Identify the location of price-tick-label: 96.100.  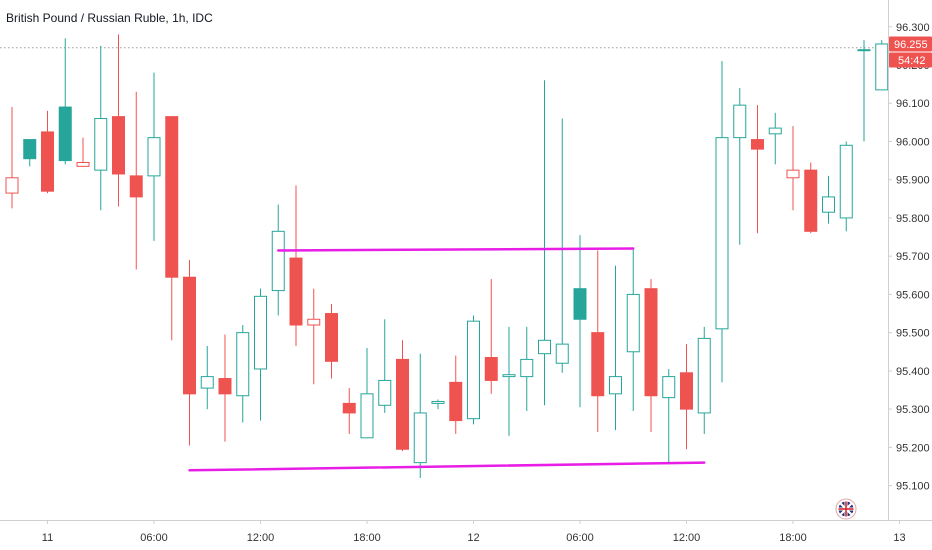
(913, 104).